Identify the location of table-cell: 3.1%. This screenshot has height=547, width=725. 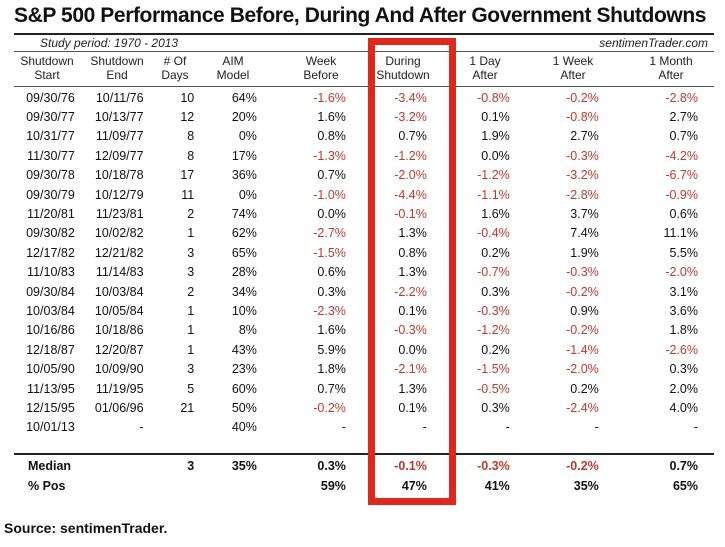
(684, 291).